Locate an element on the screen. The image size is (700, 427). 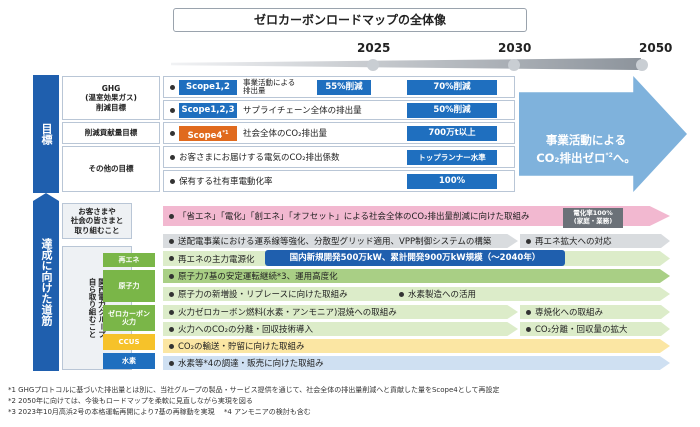
init-co2-storage: CO₂の輸送・貯留に向けた取組み is located at coordinates (416, 346).